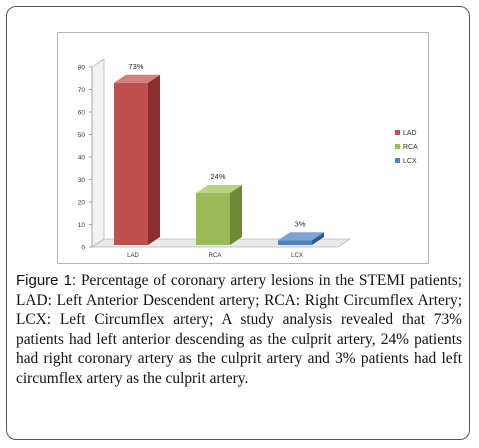  Describe the element at coordinates (82, 180) in the screenshot. I see `y-tick-label: 30` at that location.